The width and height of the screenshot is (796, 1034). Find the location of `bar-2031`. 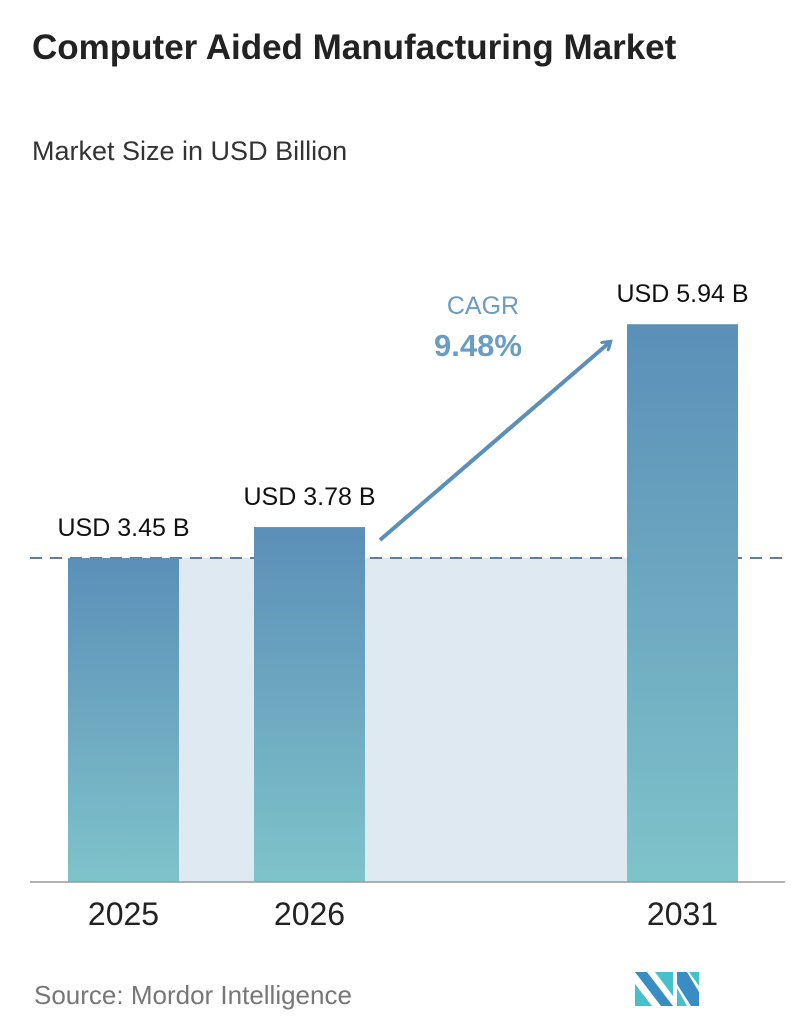

bar-2031 is located at coordinates (682, 603).